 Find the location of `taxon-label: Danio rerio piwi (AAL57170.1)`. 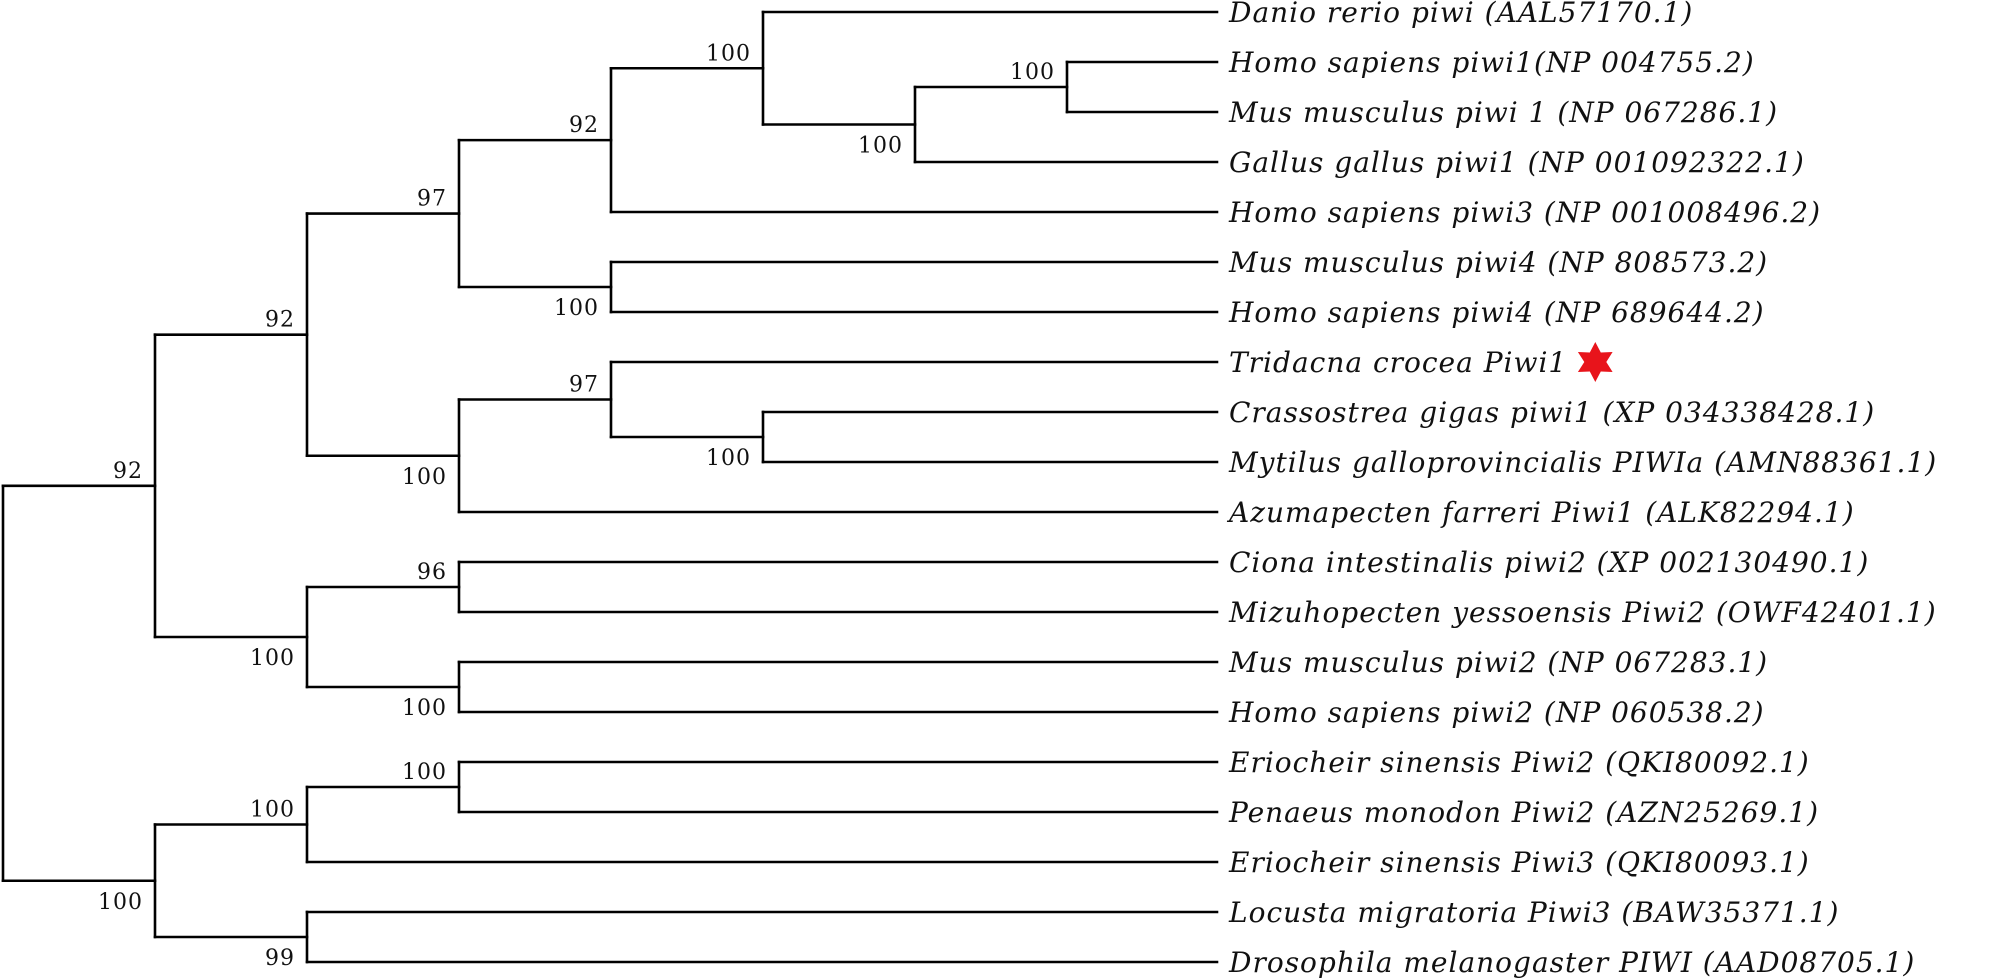

taxon-label: Danio rerio piwi (AAL57170.1) is located at coordinates (1460, 14).